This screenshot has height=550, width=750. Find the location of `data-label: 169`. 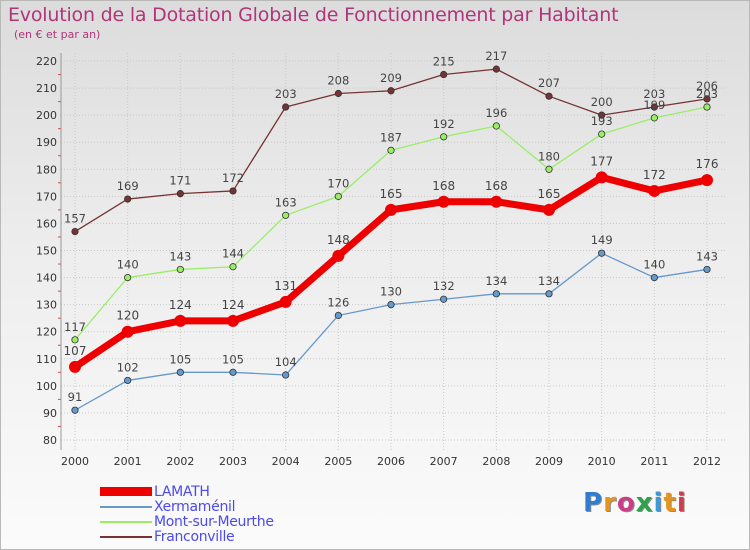

data-label: 169 is located at coordinates (128, 186).